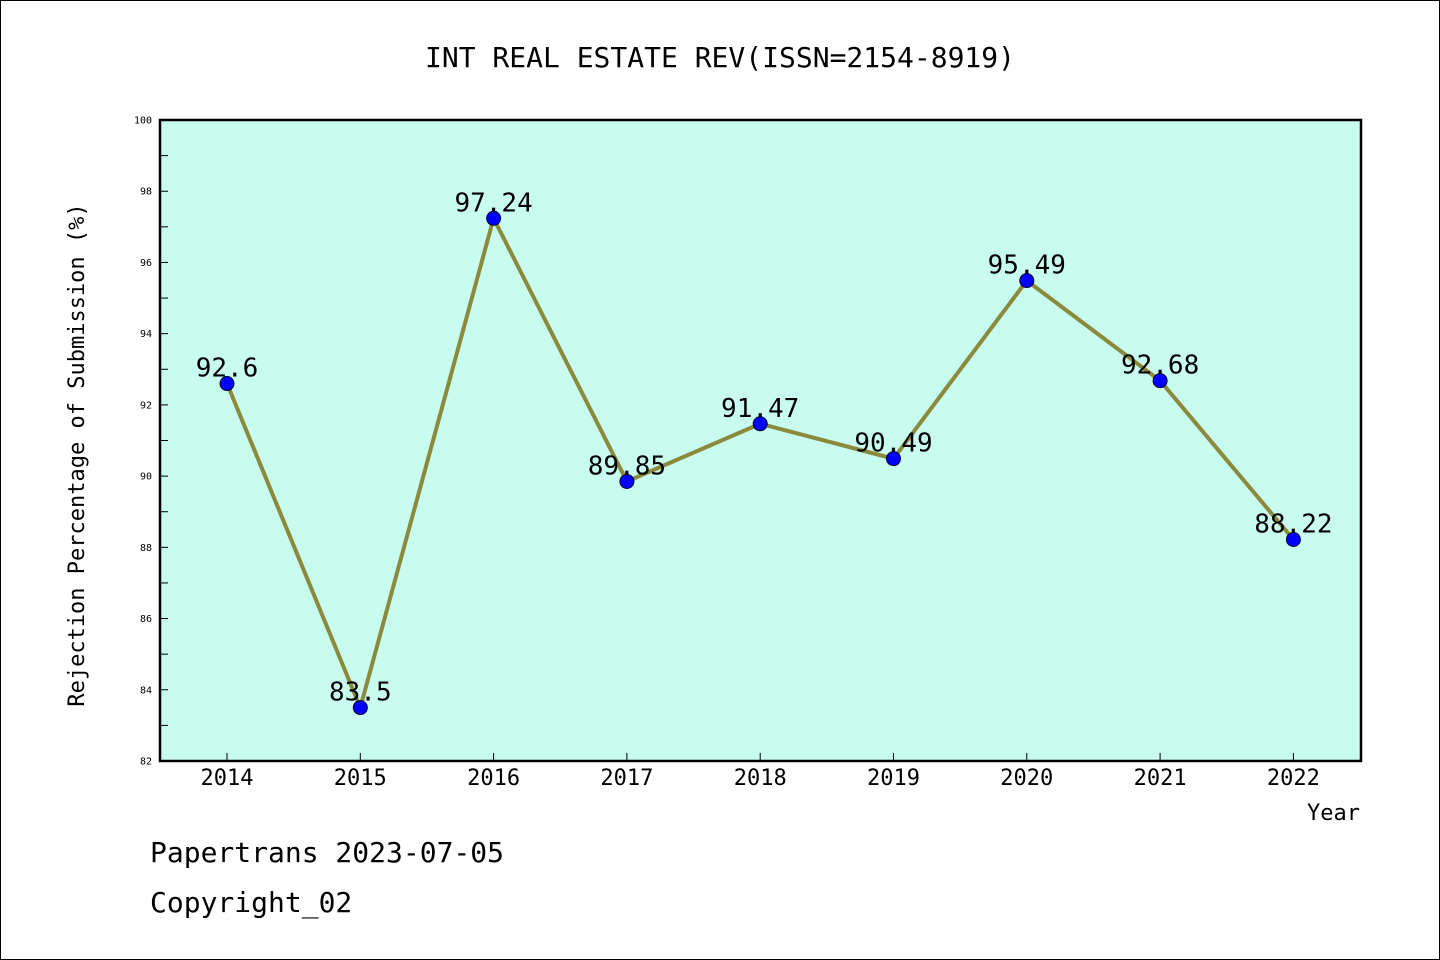 The width and height of the screenshot is (1440, 960). What do you see at coordinates (760, 409) in the screenshot?
I see `data-label: 91.47` at bounding box center [760, 409].